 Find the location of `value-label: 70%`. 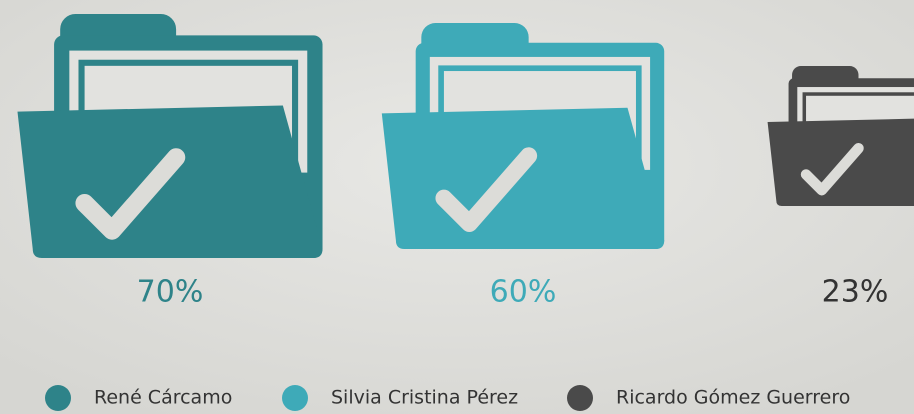

value-label: 70% is located at coordinates (170, 292).